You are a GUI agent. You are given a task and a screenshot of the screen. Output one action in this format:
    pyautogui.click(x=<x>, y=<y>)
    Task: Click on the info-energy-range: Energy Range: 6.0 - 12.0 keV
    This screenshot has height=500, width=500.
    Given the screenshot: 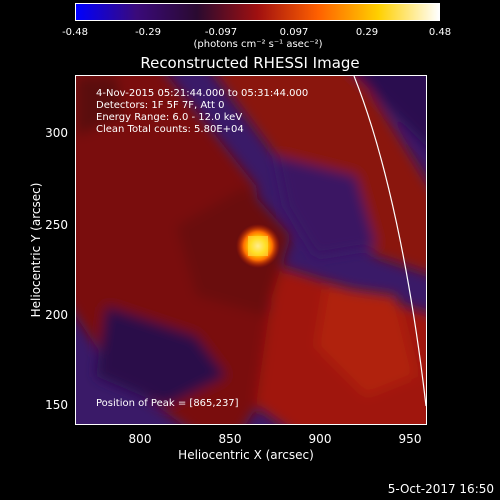 What is the action you would take?
    pyautogui.click(x=169, y=117)
    